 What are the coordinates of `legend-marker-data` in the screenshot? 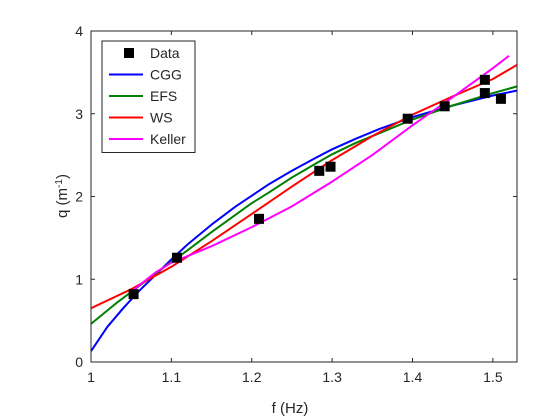 It's located at (129, 53).